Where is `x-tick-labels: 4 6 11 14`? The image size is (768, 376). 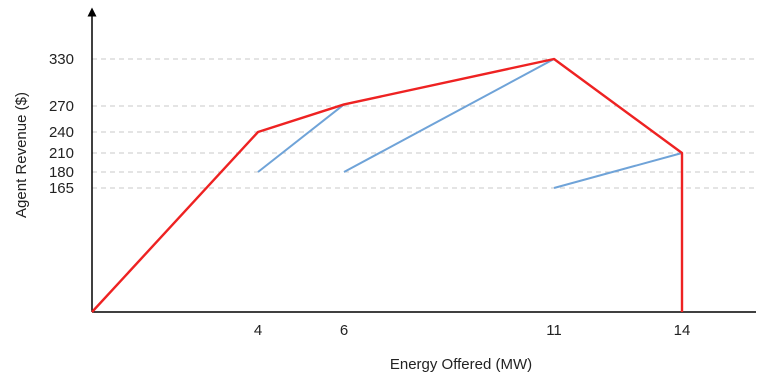
x-tick-labels: 4 6 11 14 is located at coordinates (472, 330).